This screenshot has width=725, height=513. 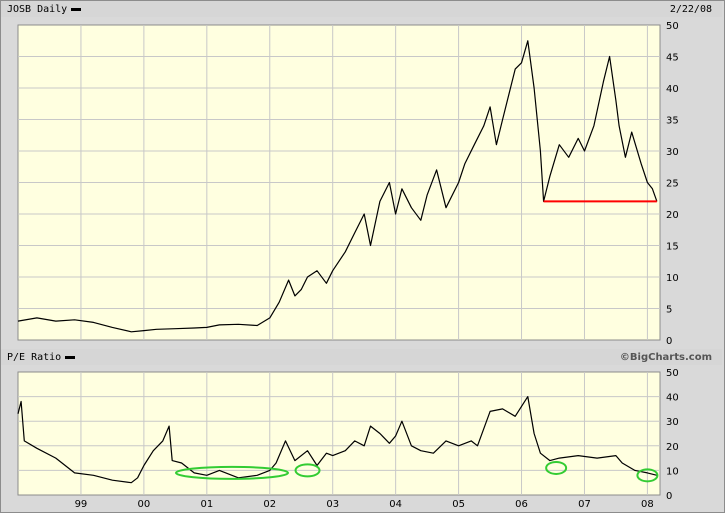 I want to click on price-y-tick-label: 20, so click(x=672, y=215).